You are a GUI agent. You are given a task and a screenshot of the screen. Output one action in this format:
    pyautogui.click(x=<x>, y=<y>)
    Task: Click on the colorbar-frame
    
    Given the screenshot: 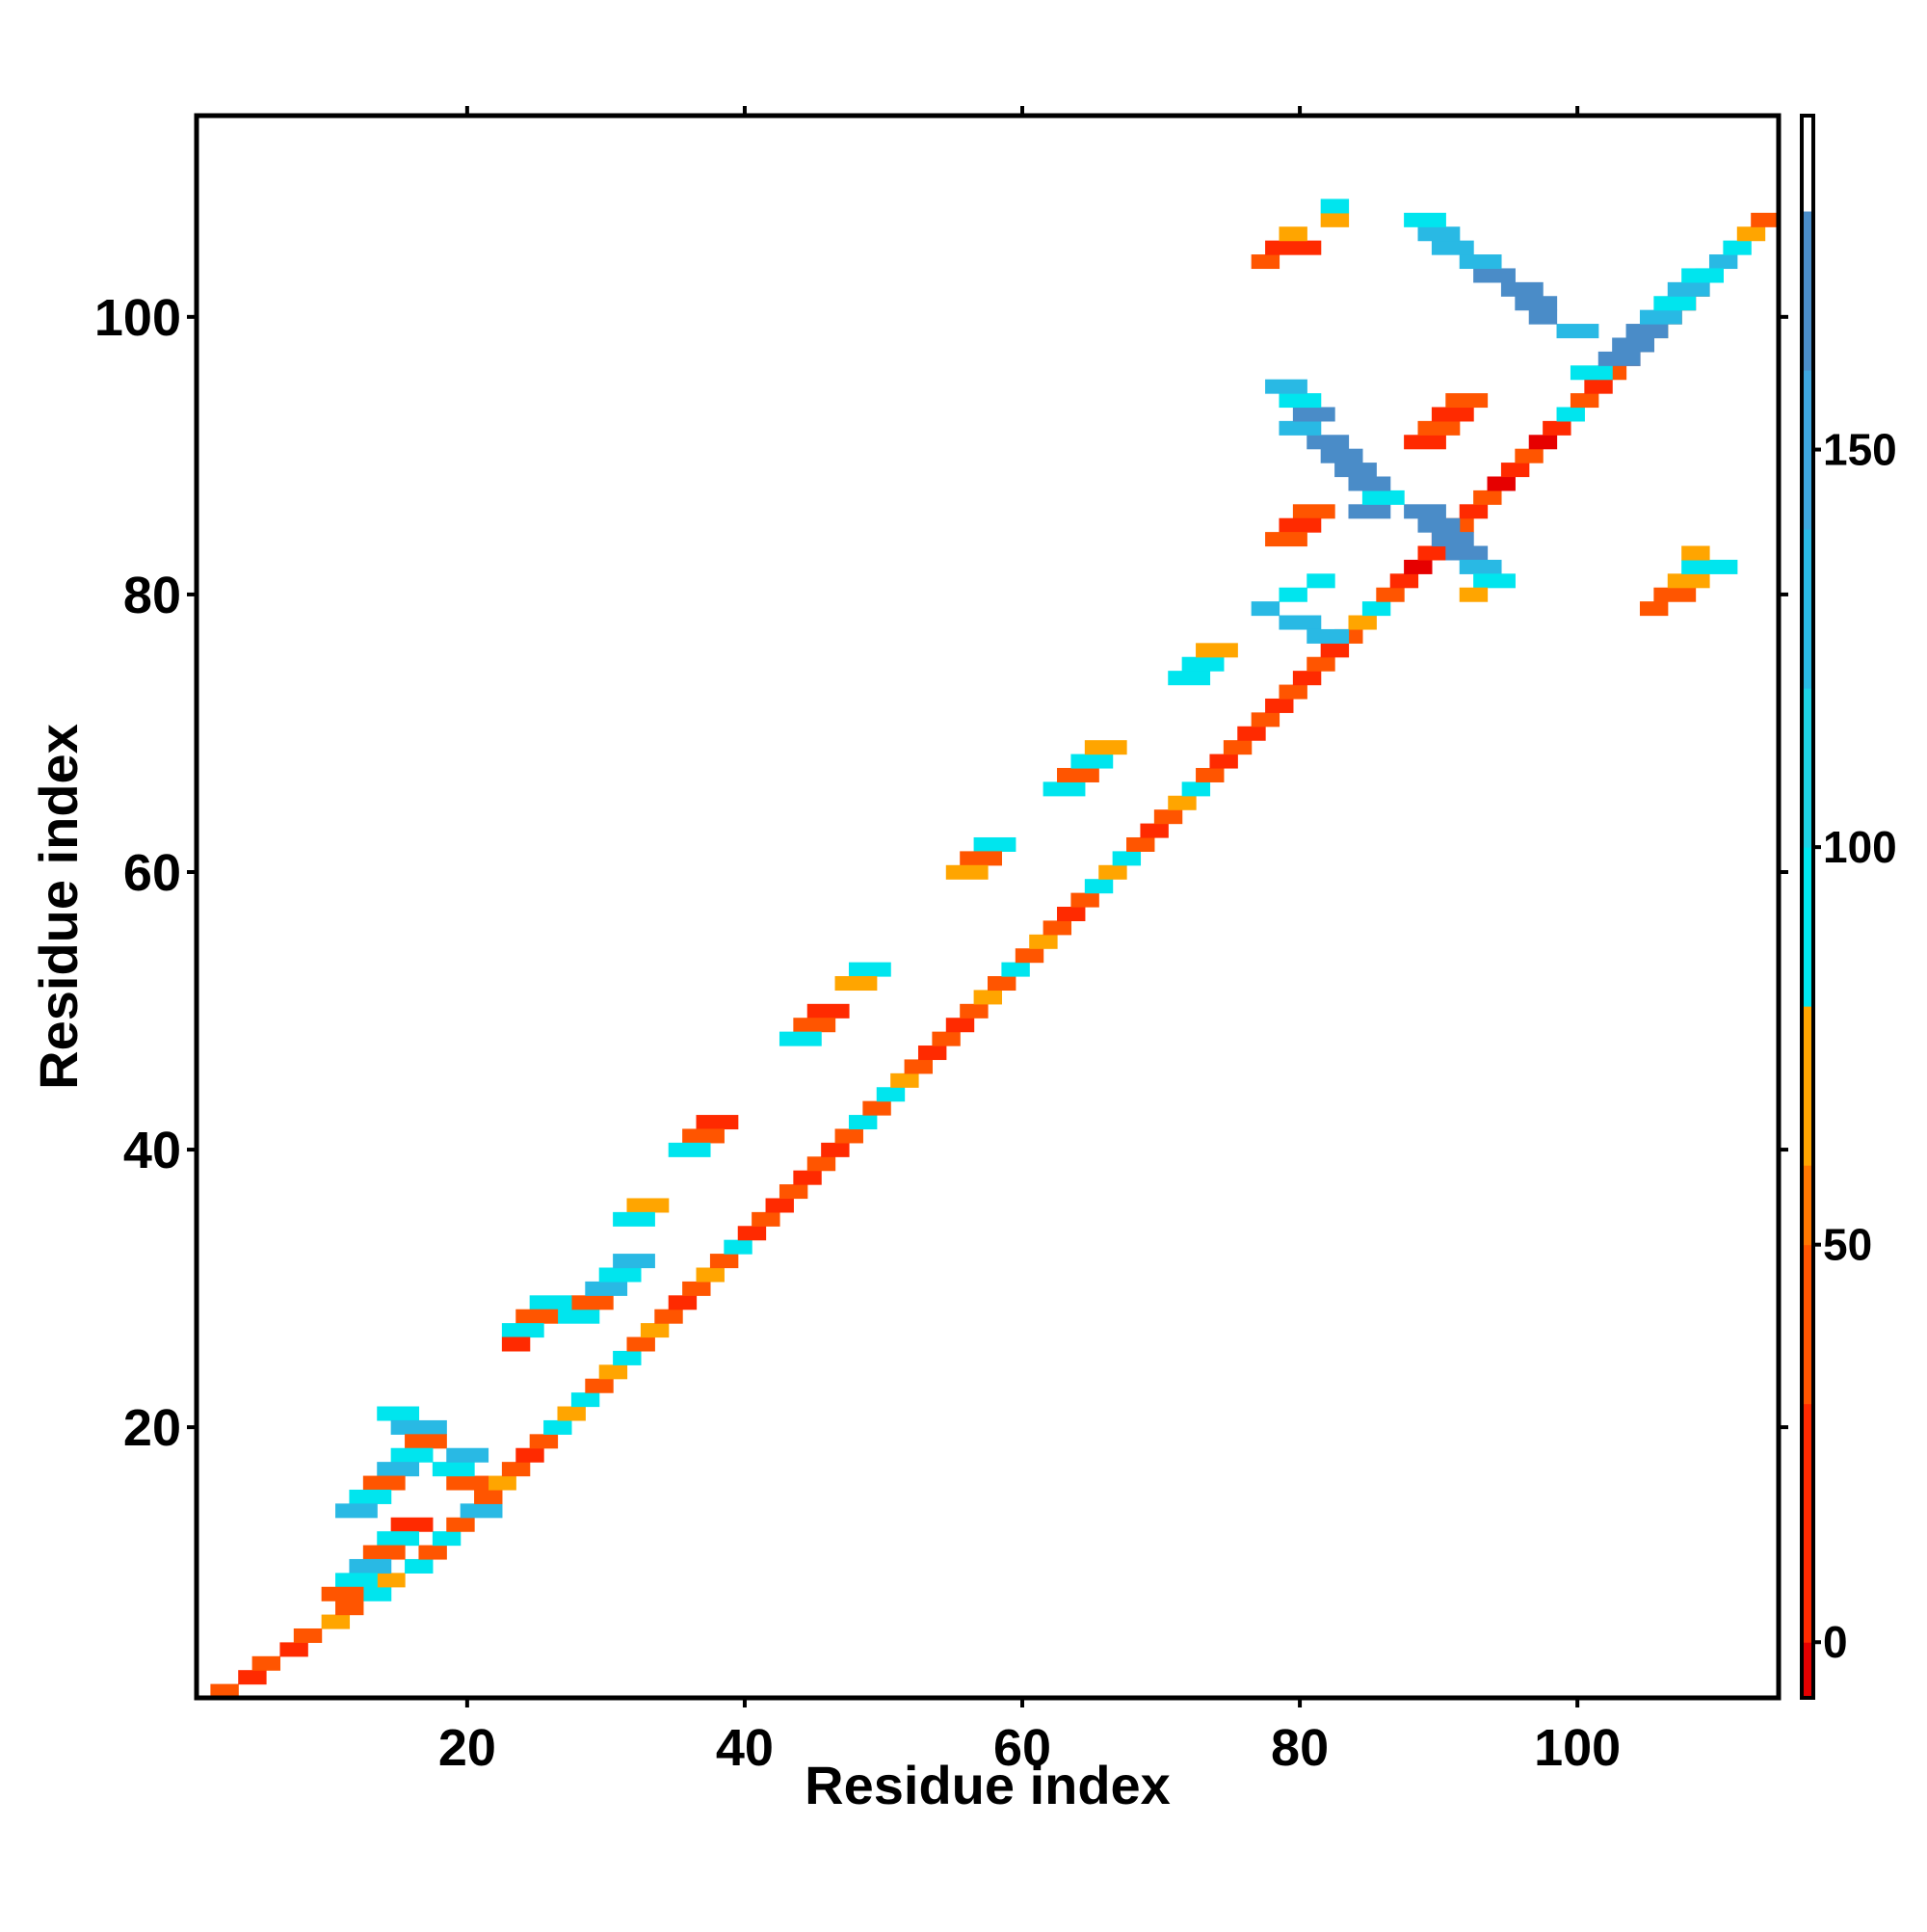 What is the action you would take?
    pyautogui.click(x=1807, y=907)
    